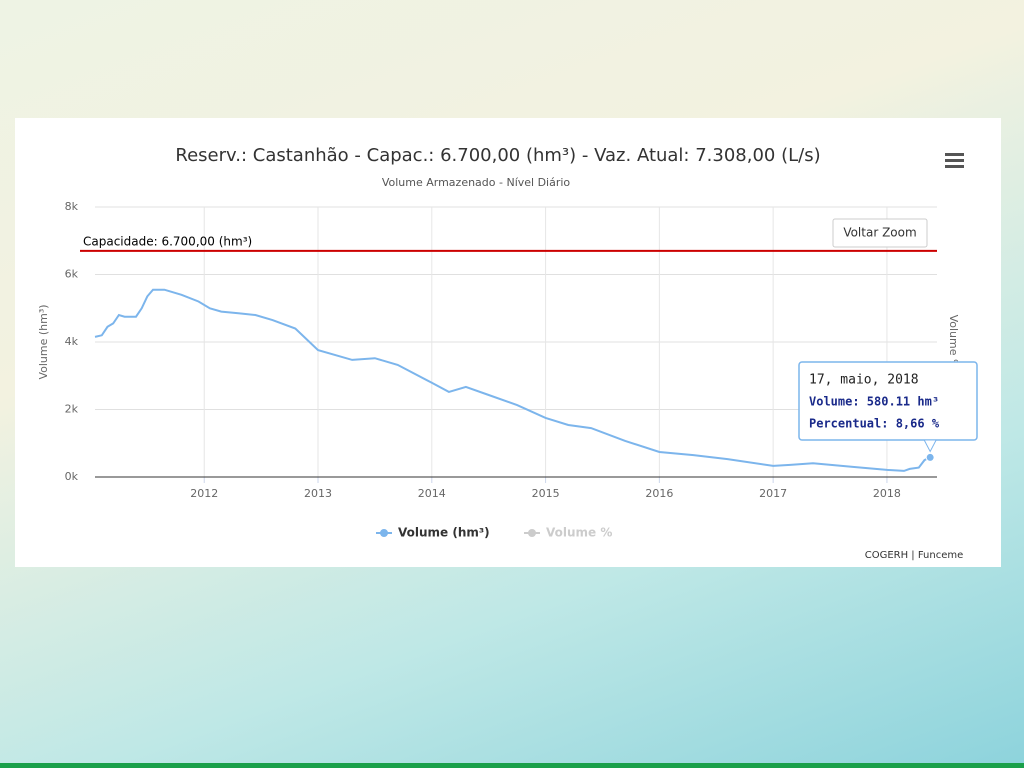  I want to click on x-tick-label: 2017, so click(773, 493).